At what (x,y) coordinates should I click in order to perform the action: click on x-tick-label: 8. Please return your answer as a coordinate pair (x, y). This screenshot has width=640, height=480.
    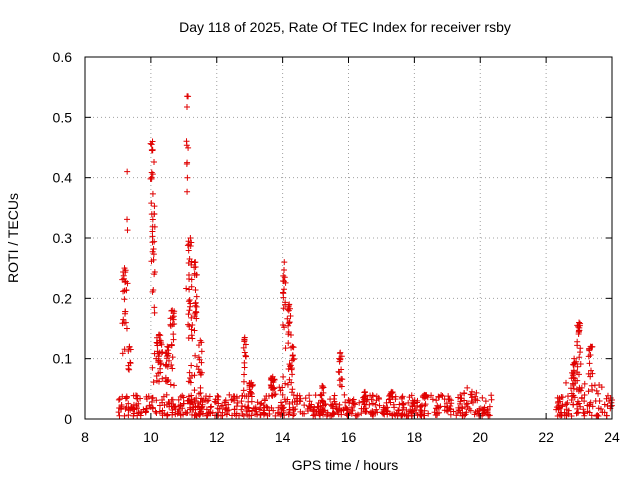
    Looking at the image, I should click on (85, 437).